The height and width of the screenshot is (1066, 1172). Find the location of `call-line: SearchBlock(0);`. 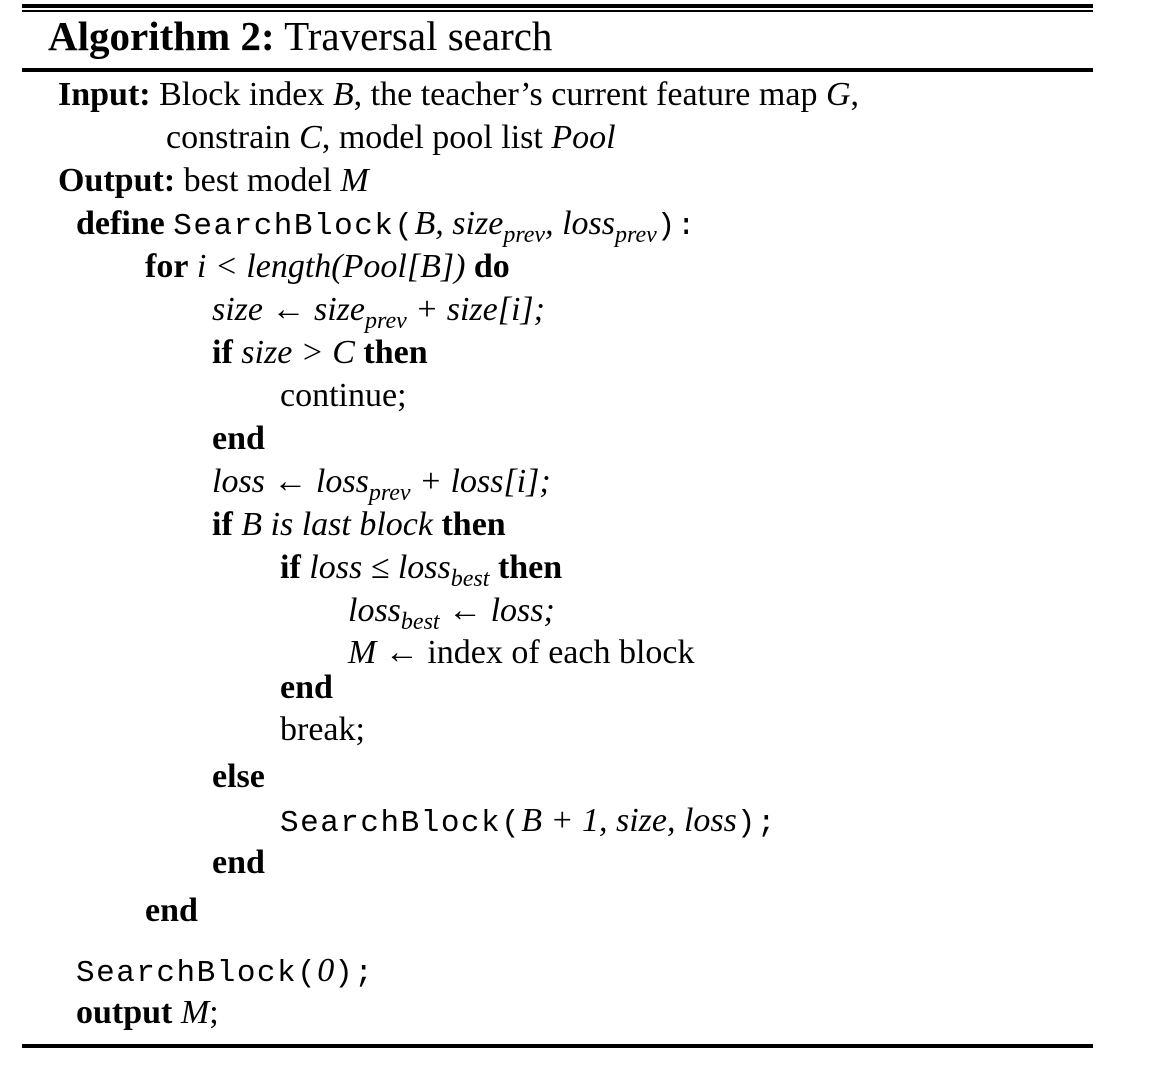

call-line: SearchBlock(0); is located at coordinates (225, 971).